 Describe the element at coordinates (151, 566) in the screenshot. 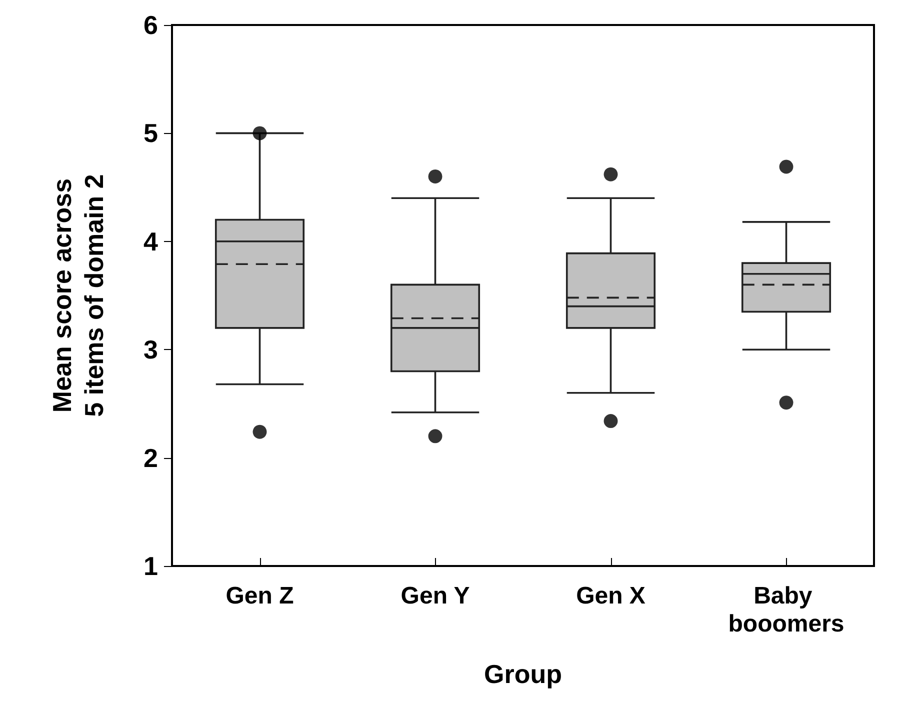

I see `y-tick-label: 1` at that location.